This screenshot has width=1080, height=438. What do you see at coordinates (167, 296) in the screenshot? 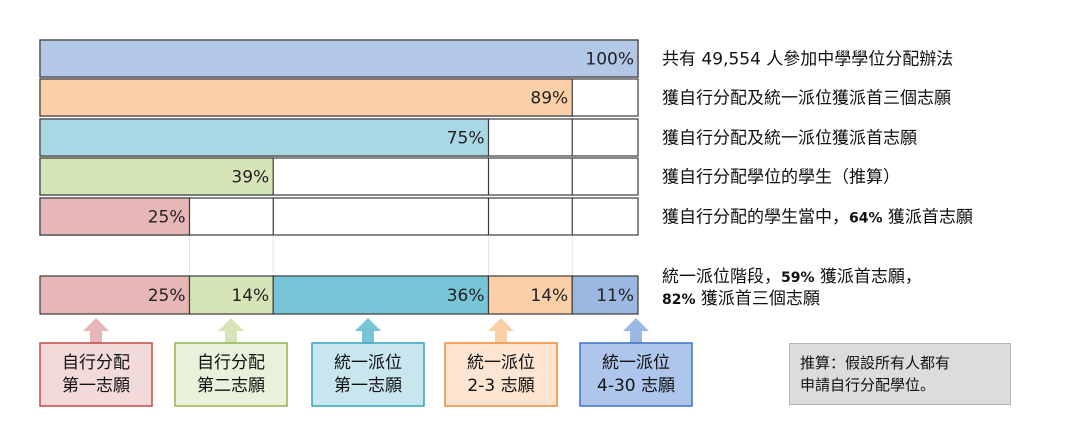
I see `stack-label-1: 25%` at bounding box center [167, 296].